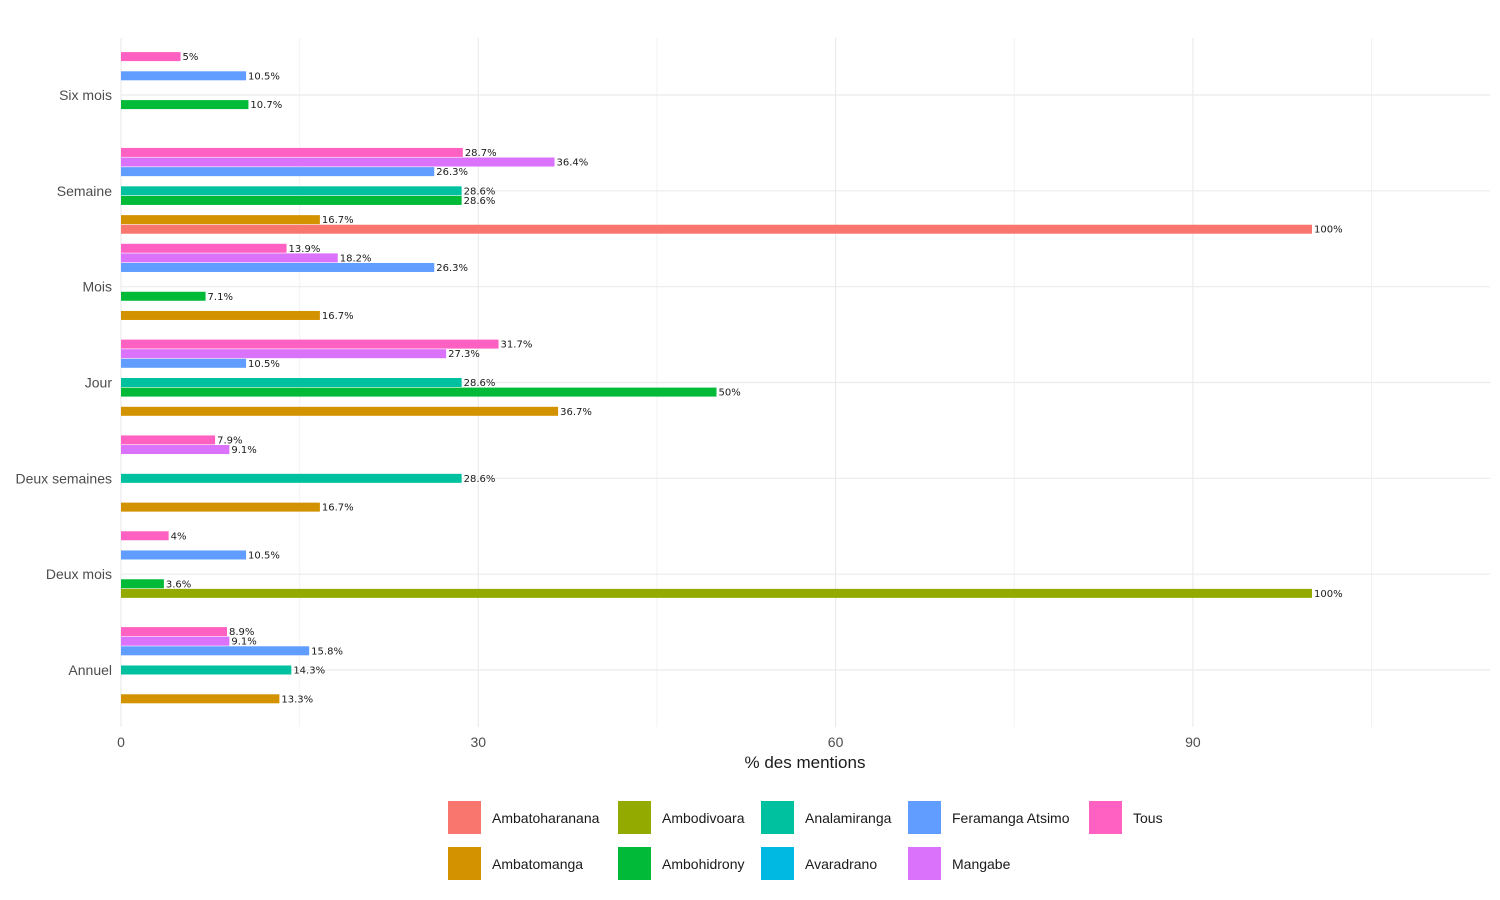 The width and height of the screenshot is (1500, 900). I want to click on legend-swatch-avaradrano, so click(777, 863).